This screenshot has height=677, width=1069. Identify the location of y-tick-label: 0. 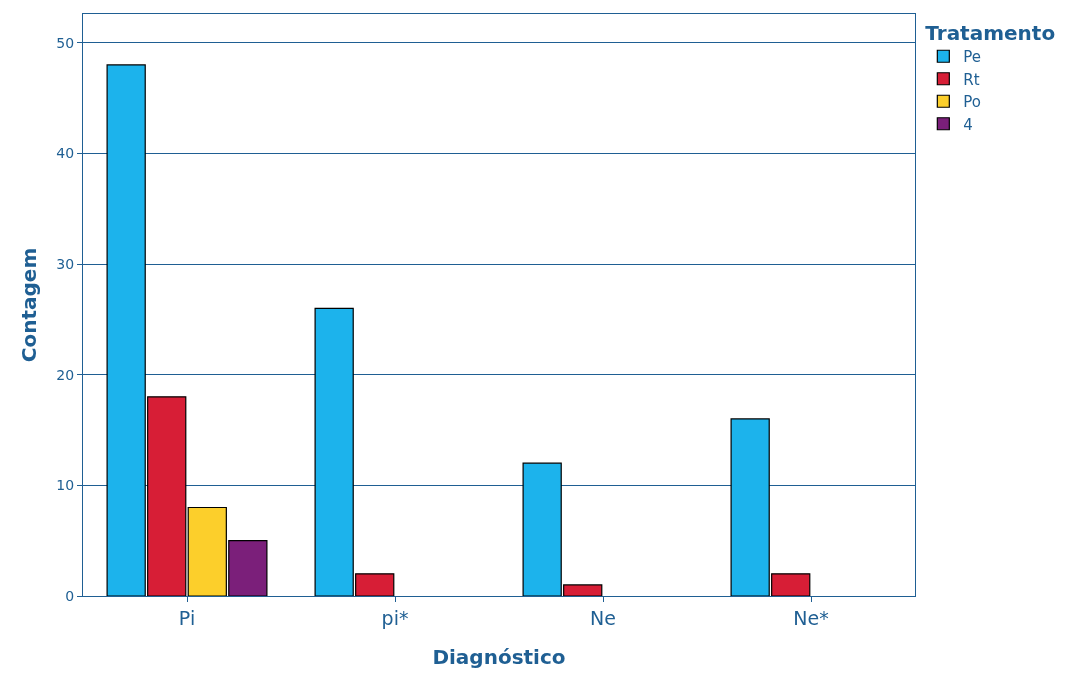
(70, 595).